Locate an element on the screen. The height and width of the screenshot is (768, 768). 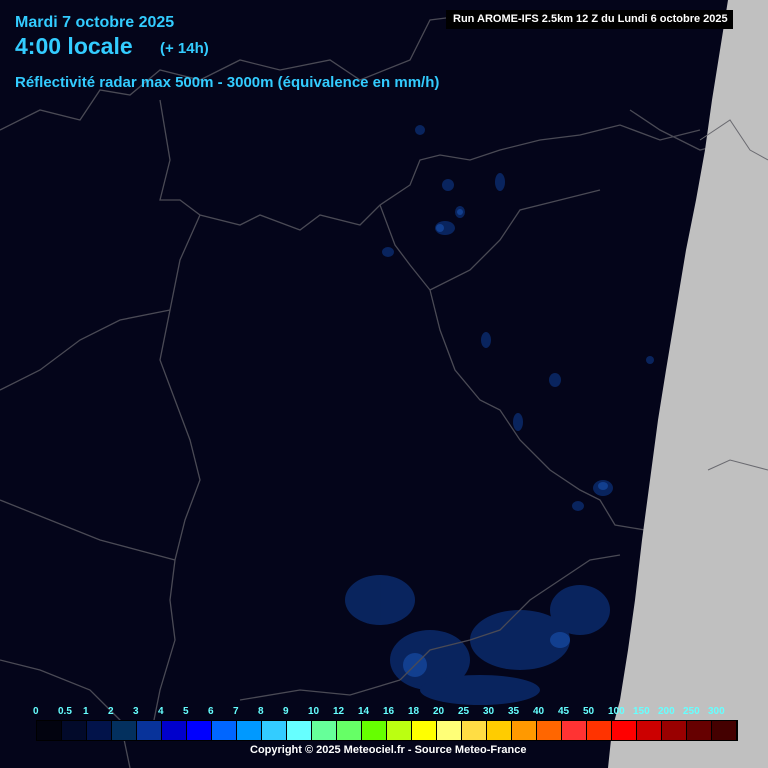
lead-time: (+ 14h) is located at coordinates (184, 48).